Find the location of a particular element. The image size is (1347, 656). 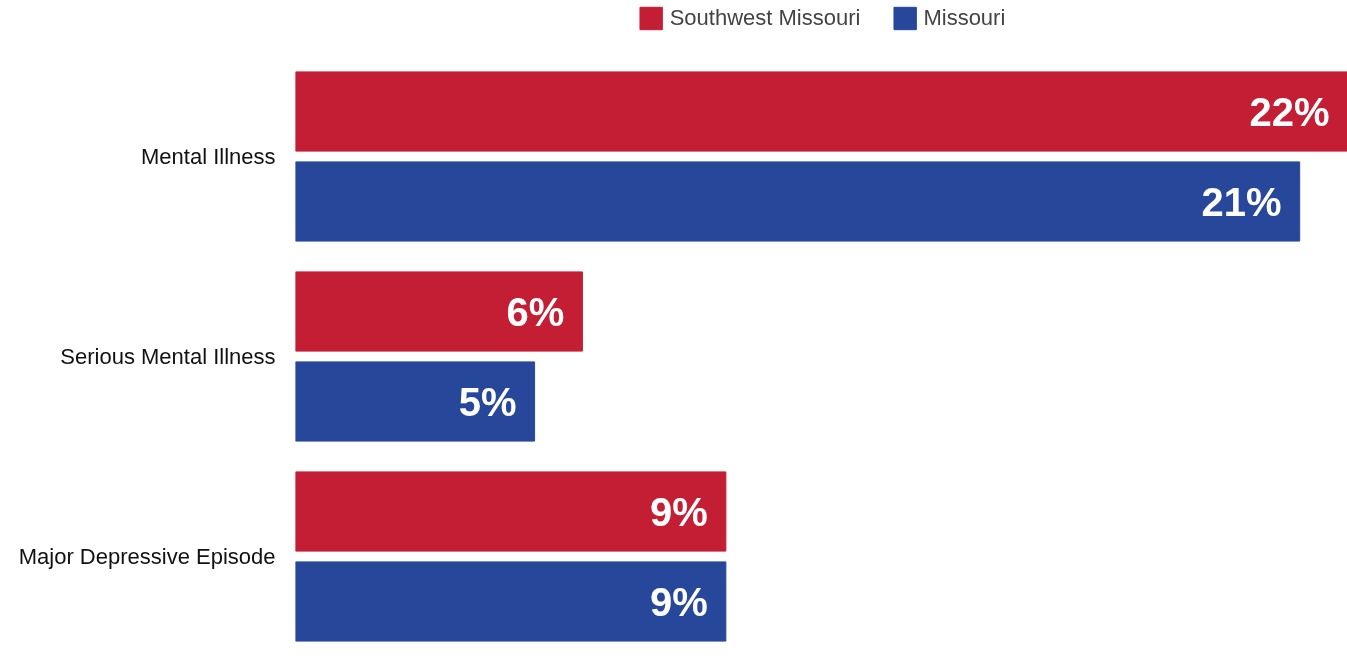

y-tick-label: Major Depressive Episode is located at coordinates (147, 556).